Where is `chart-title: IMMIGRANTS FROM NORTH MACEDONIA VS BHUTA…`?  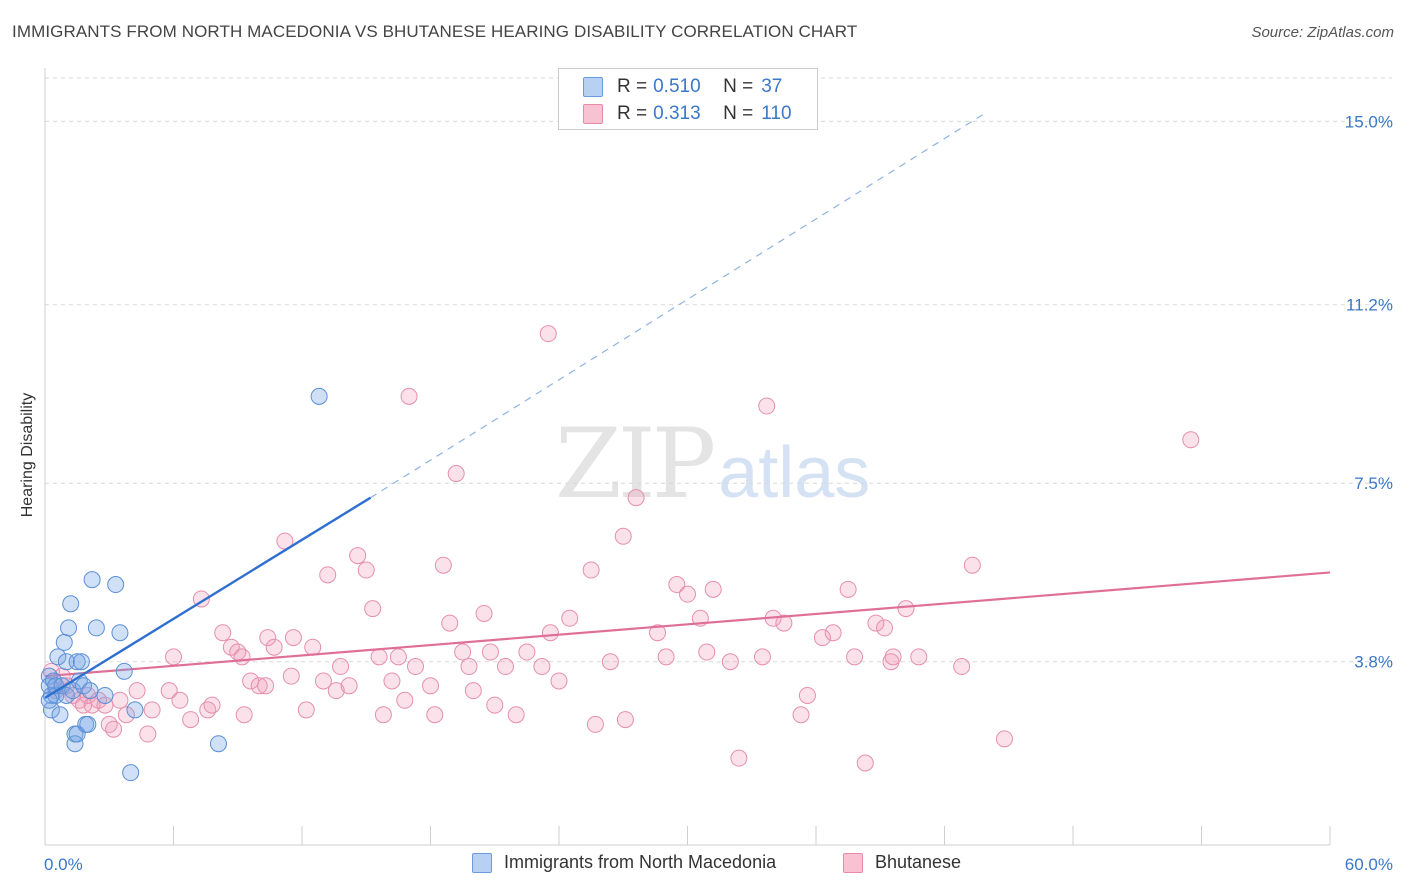
chart-title: IMMIGRANTS FROM NORTH MACEDONIA VS BHUTA… is located at coordinates (435, 31).